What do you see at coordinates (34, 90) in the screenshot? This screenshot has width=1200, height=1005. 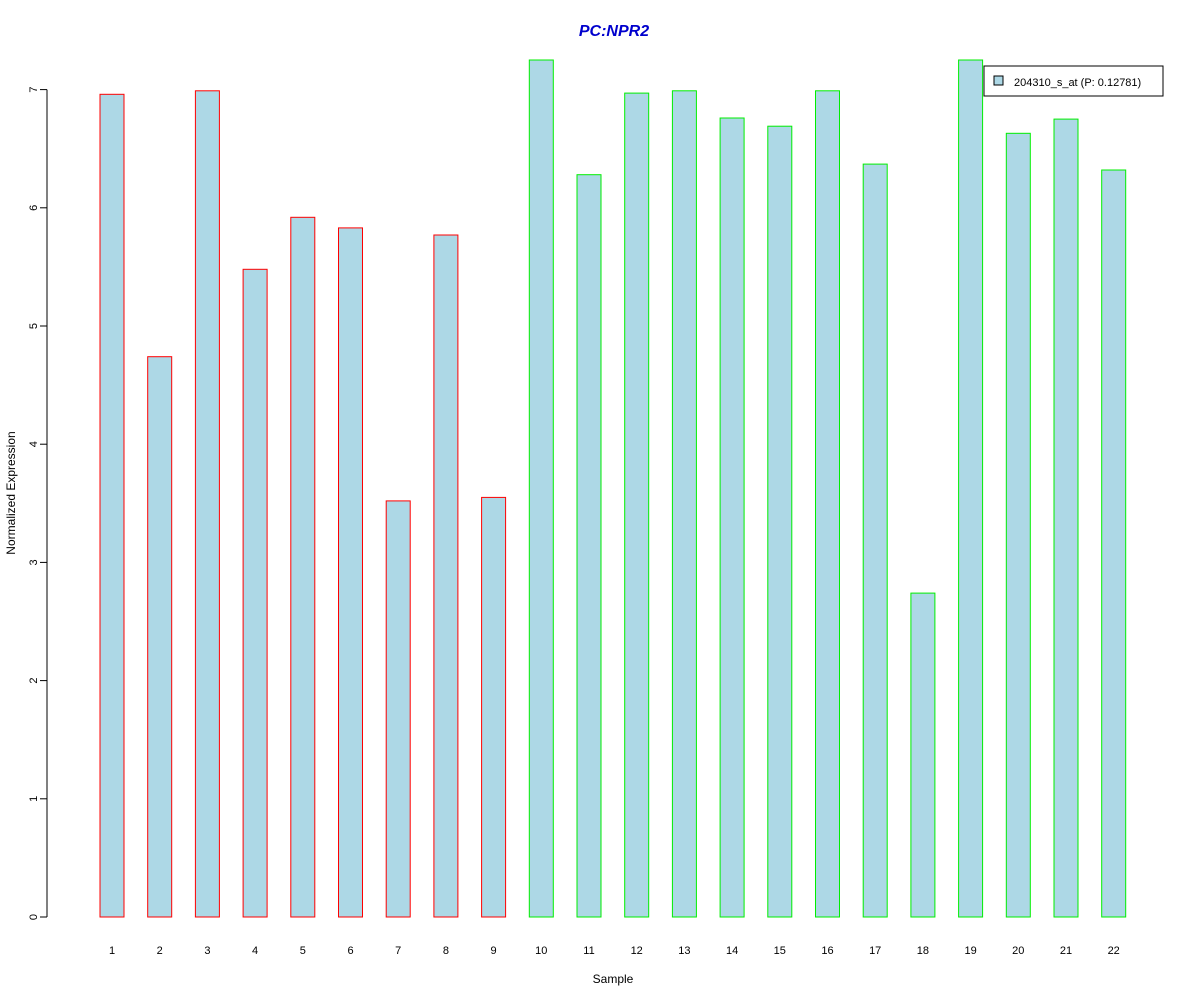 I see `y-tick-label: 7` at bounding box center [34, 90].